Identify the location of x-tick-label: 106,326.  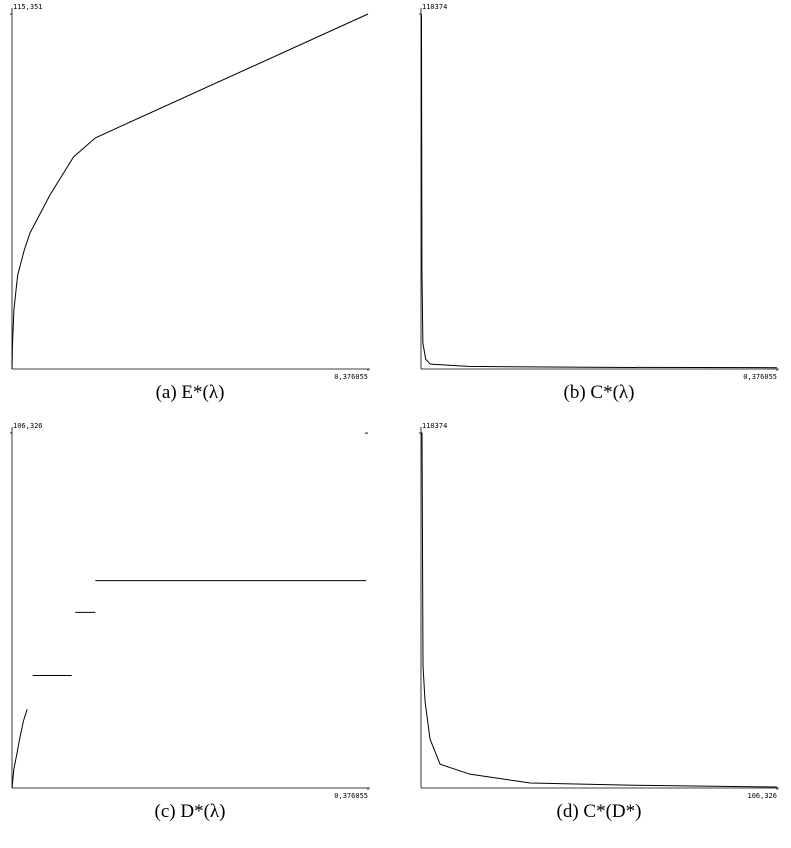
(762, 796).